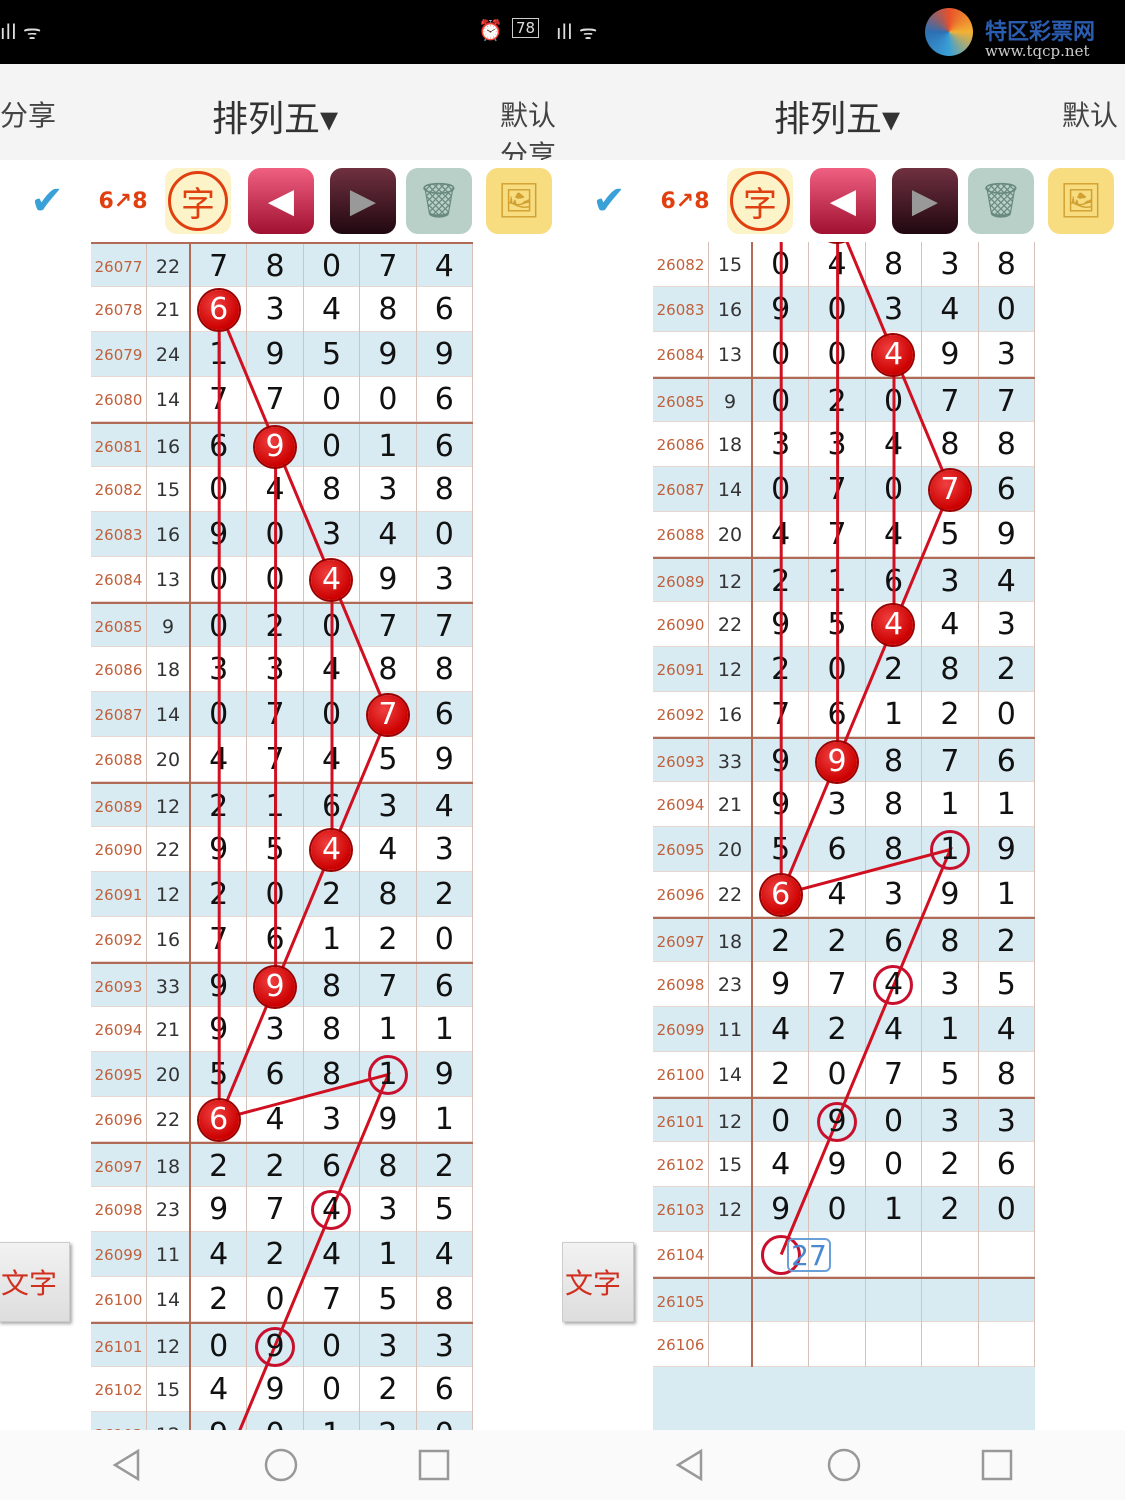  I want to click on sum-cell: 9, so click(169, 626).